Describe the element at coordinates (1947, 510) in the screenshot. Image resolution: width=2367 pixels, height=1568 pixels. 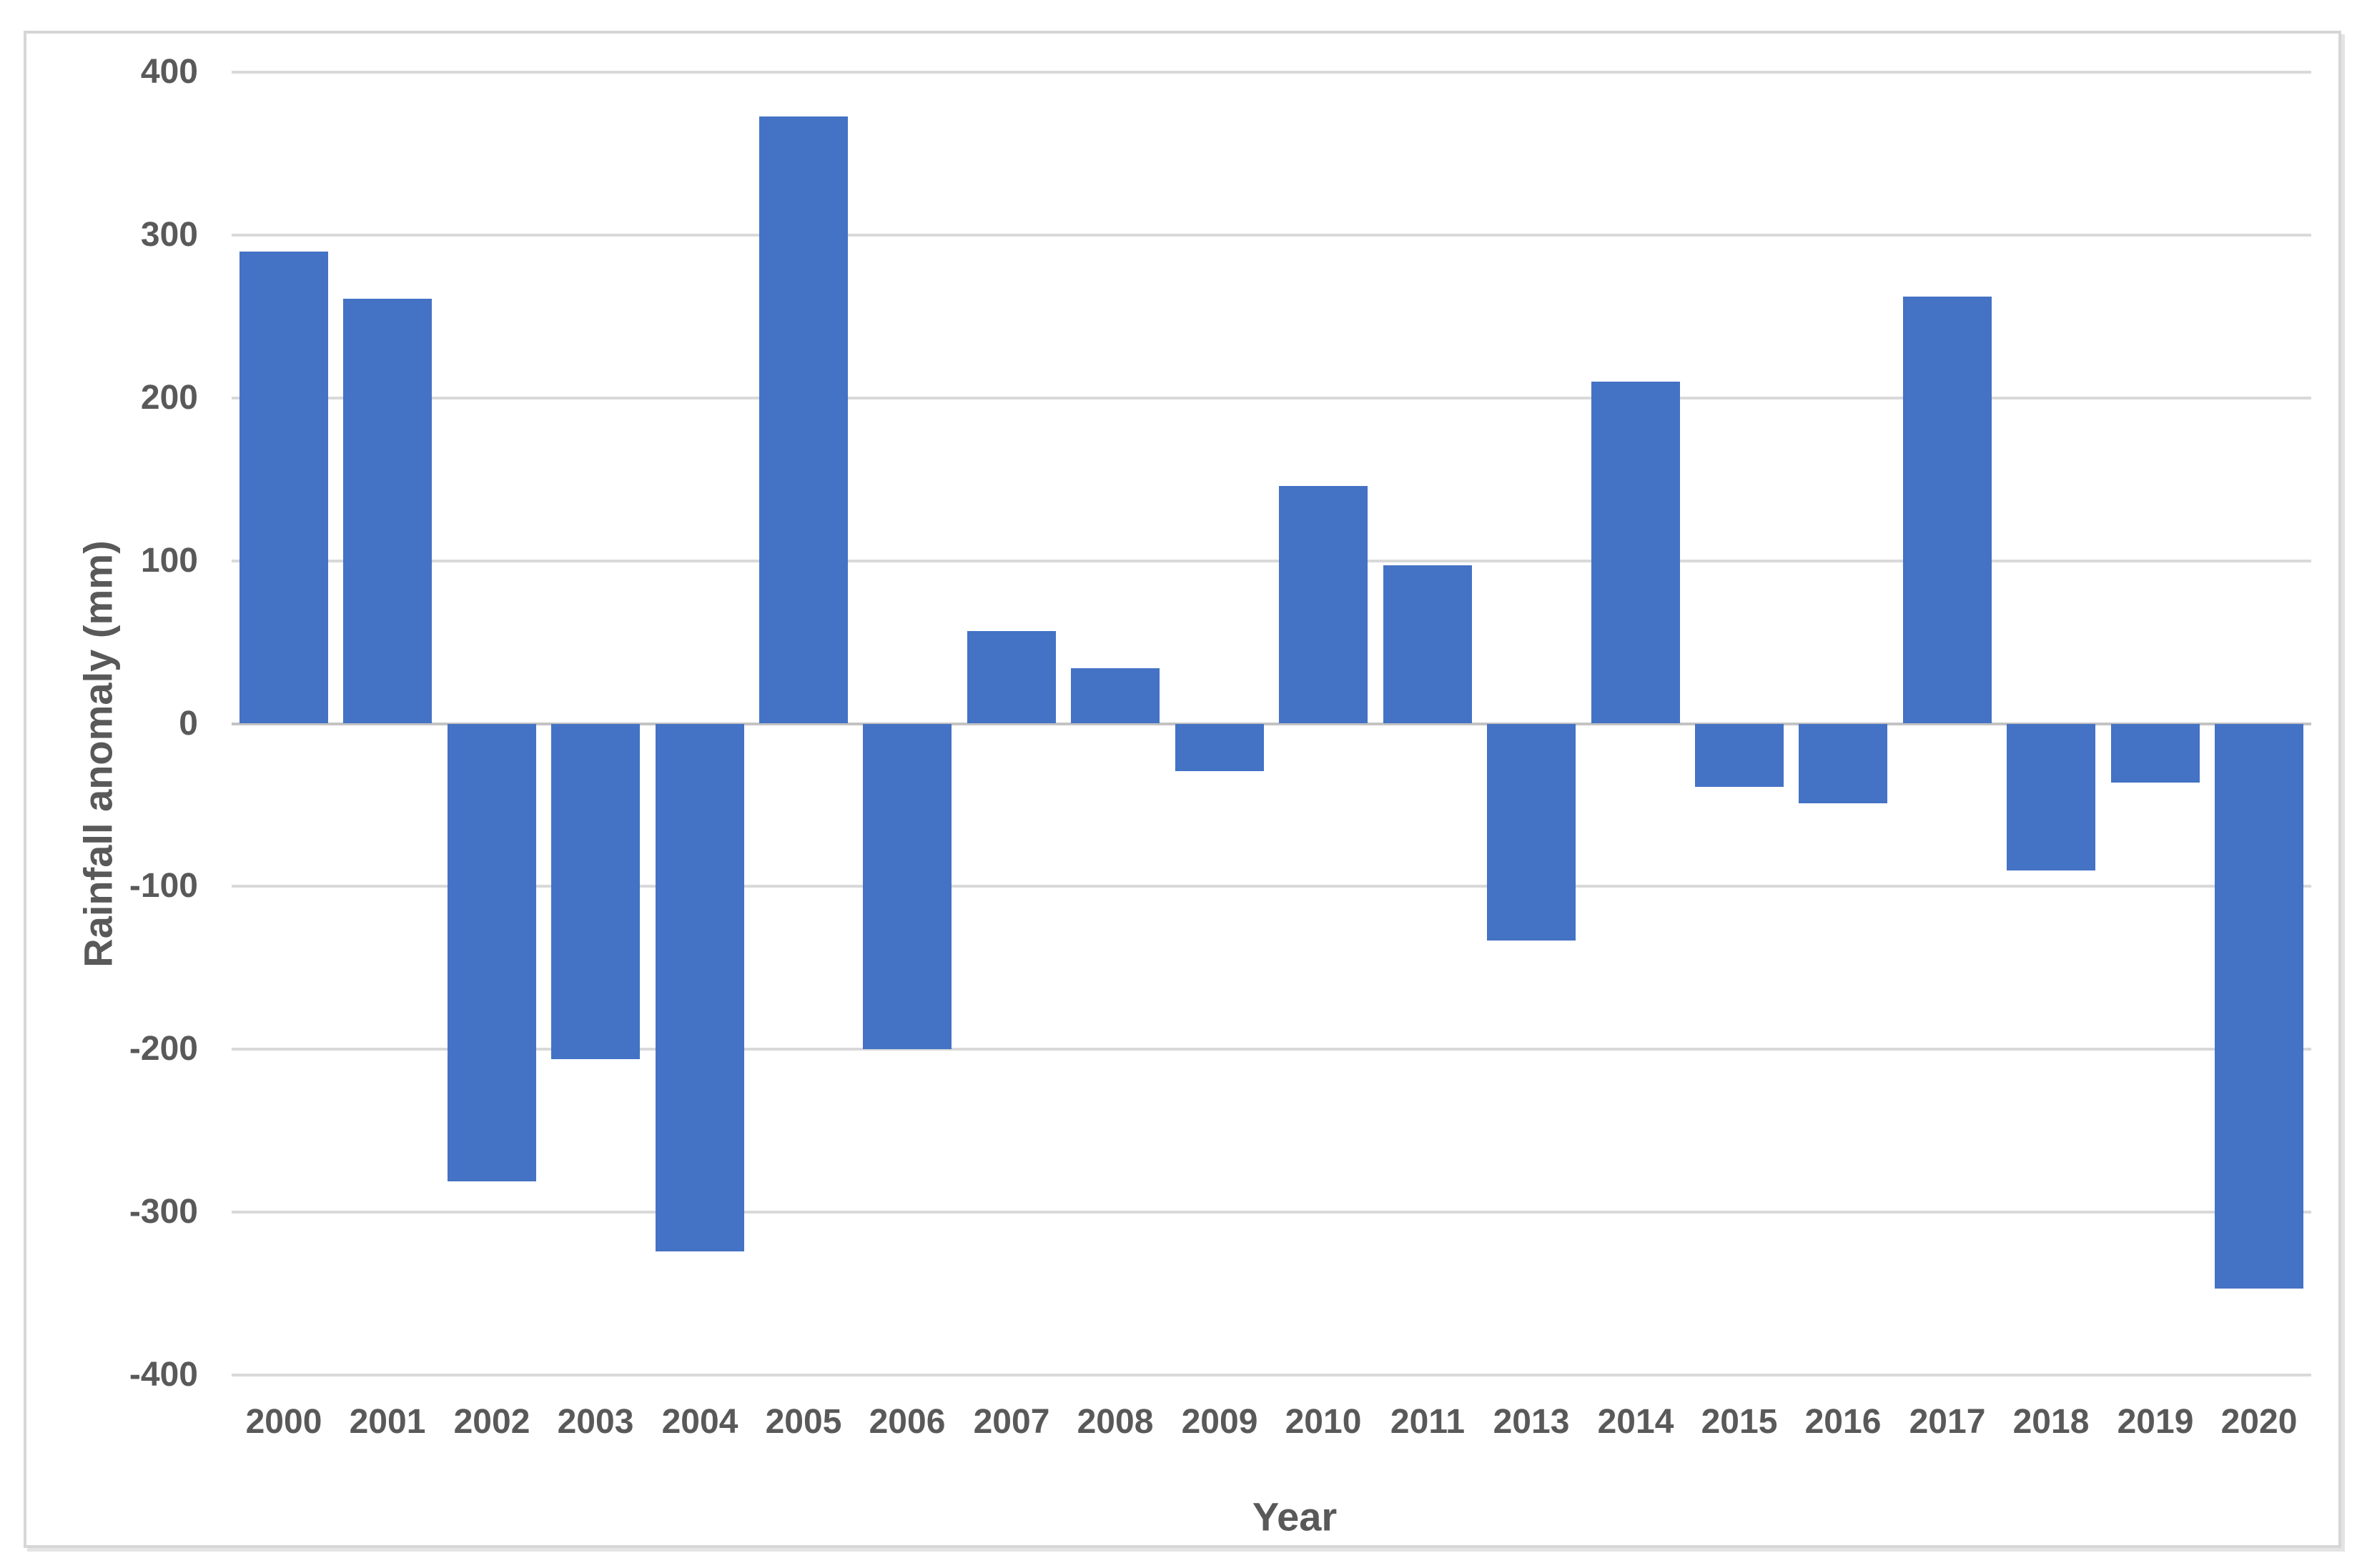
I see `bar-2017` at that location.